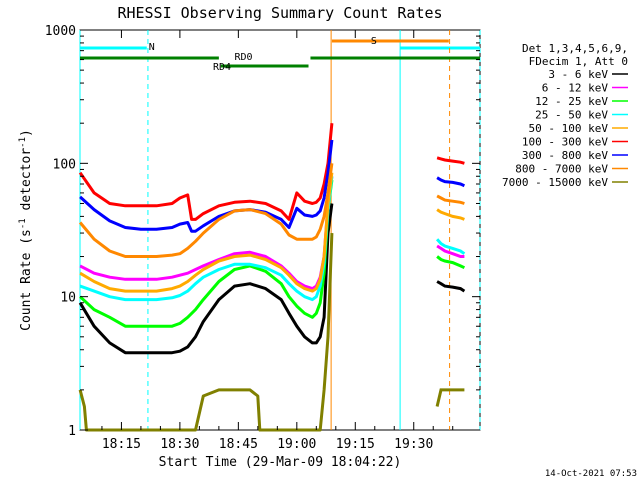 The width and height of the screenshot is (640, 480). I want to click on x-tick-label: 19:00, so click(296, 444).